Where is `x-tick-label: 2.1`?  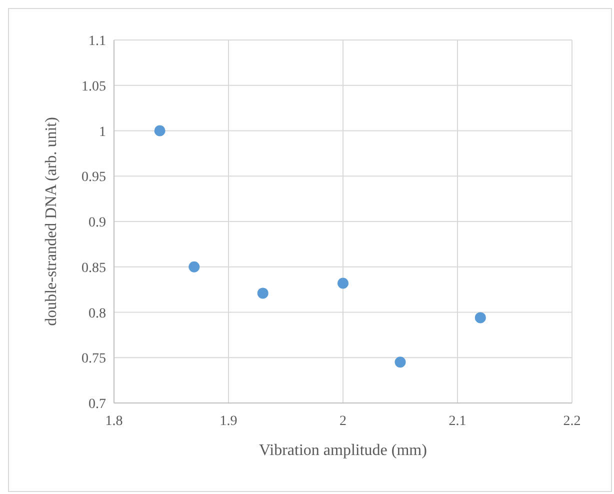
x-tick-label: 2.1 is located at coordinates (457, 421).